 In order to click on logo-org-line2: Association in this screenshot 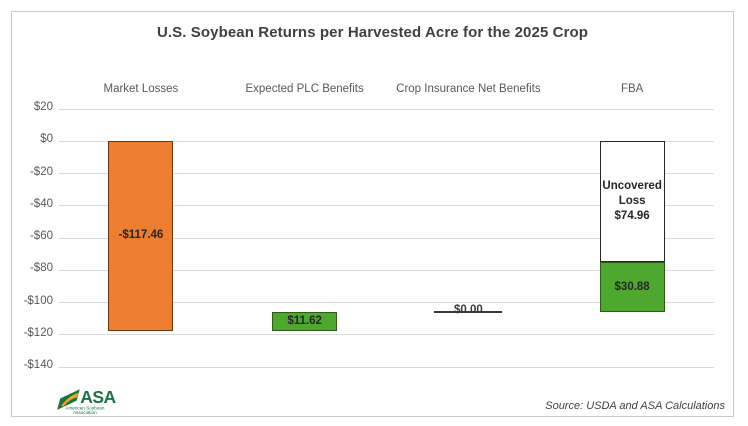, I will do `click(85, 412)`.